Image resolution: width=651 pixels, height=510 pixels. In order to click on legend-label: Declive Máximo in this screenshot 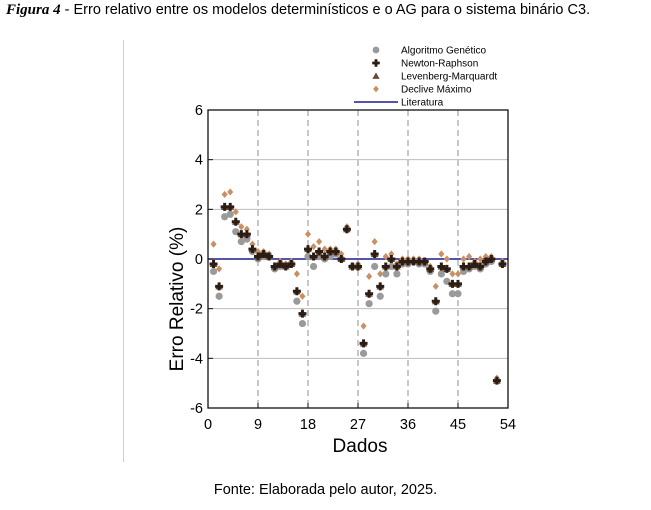, I will do `click(436, 90)`.